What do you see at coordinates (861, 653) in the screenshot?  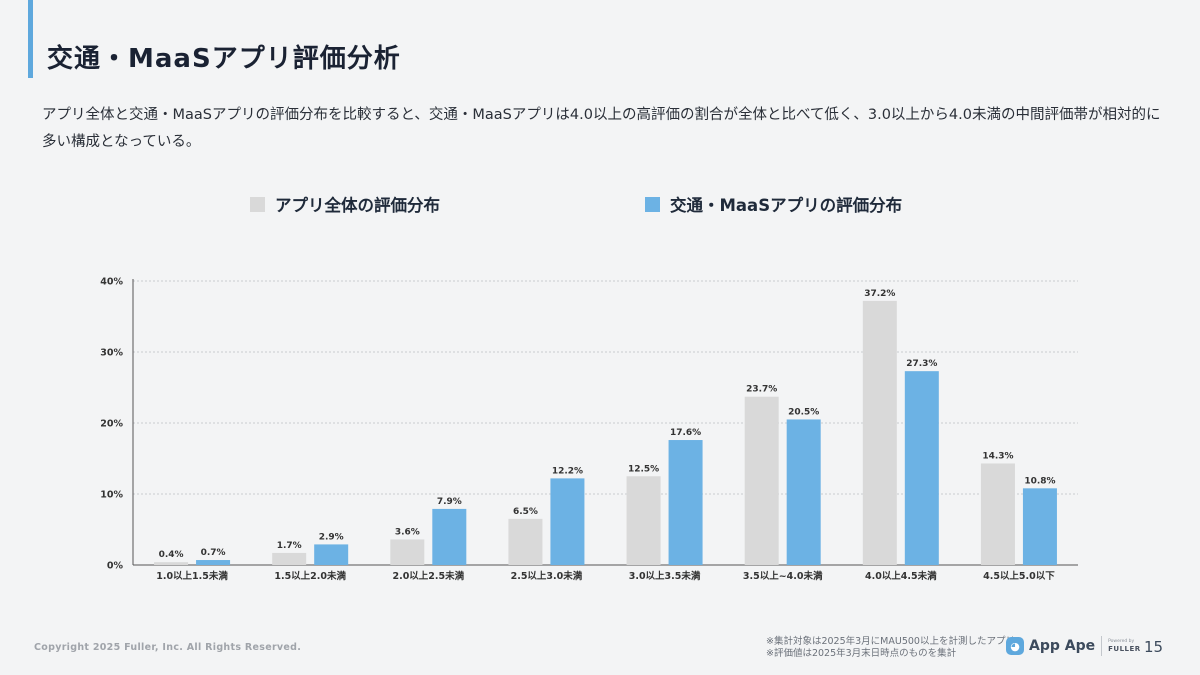 I see `footnote-2: ※評価値は2025年3月末日時点のものを集計` at bounding box center [861, 653].